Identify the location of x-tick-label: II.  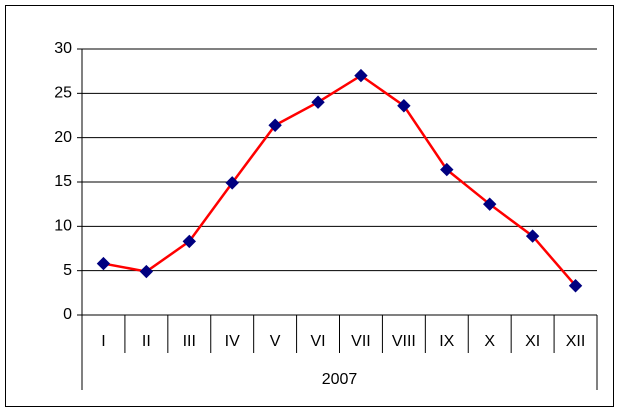
(146, 341).